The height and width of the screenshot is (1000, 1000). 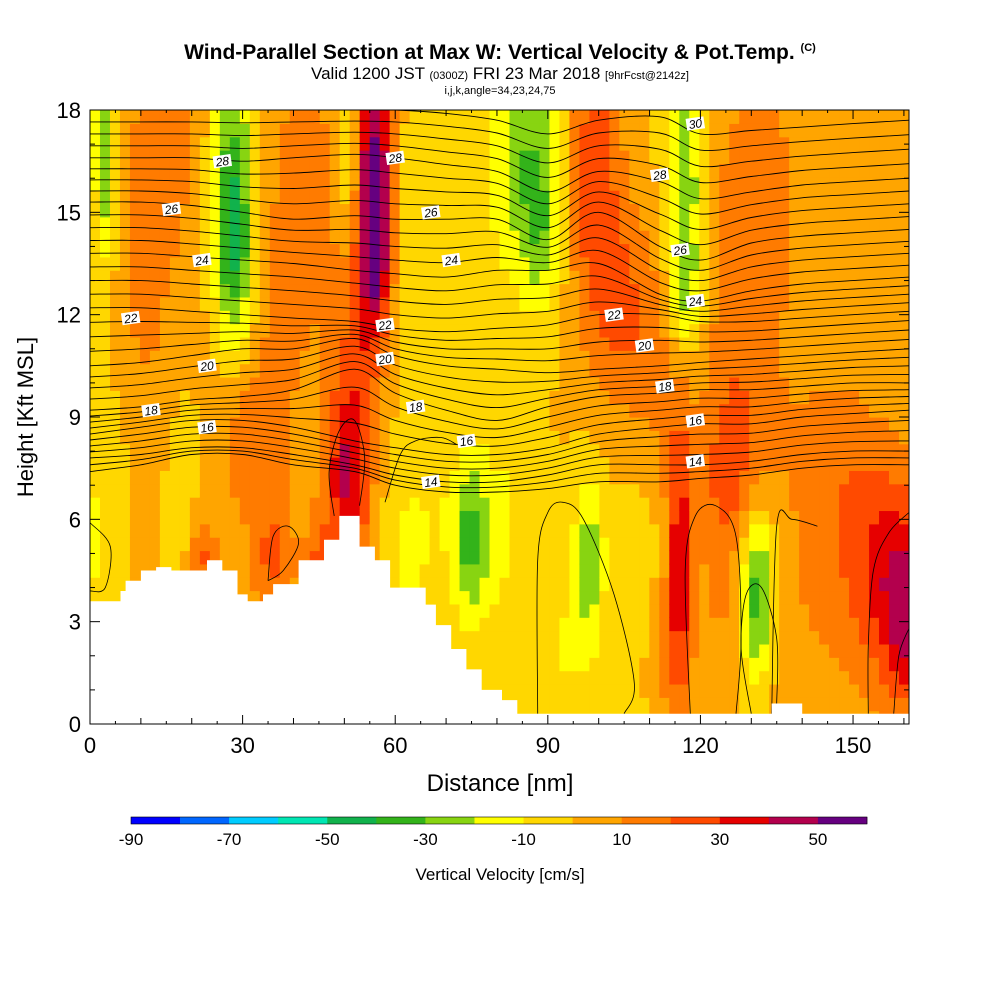 What do you see at coordinates (695, 421) in the screenshot?
I see `theta-label-text: 16` at bounding box center [695, 421].